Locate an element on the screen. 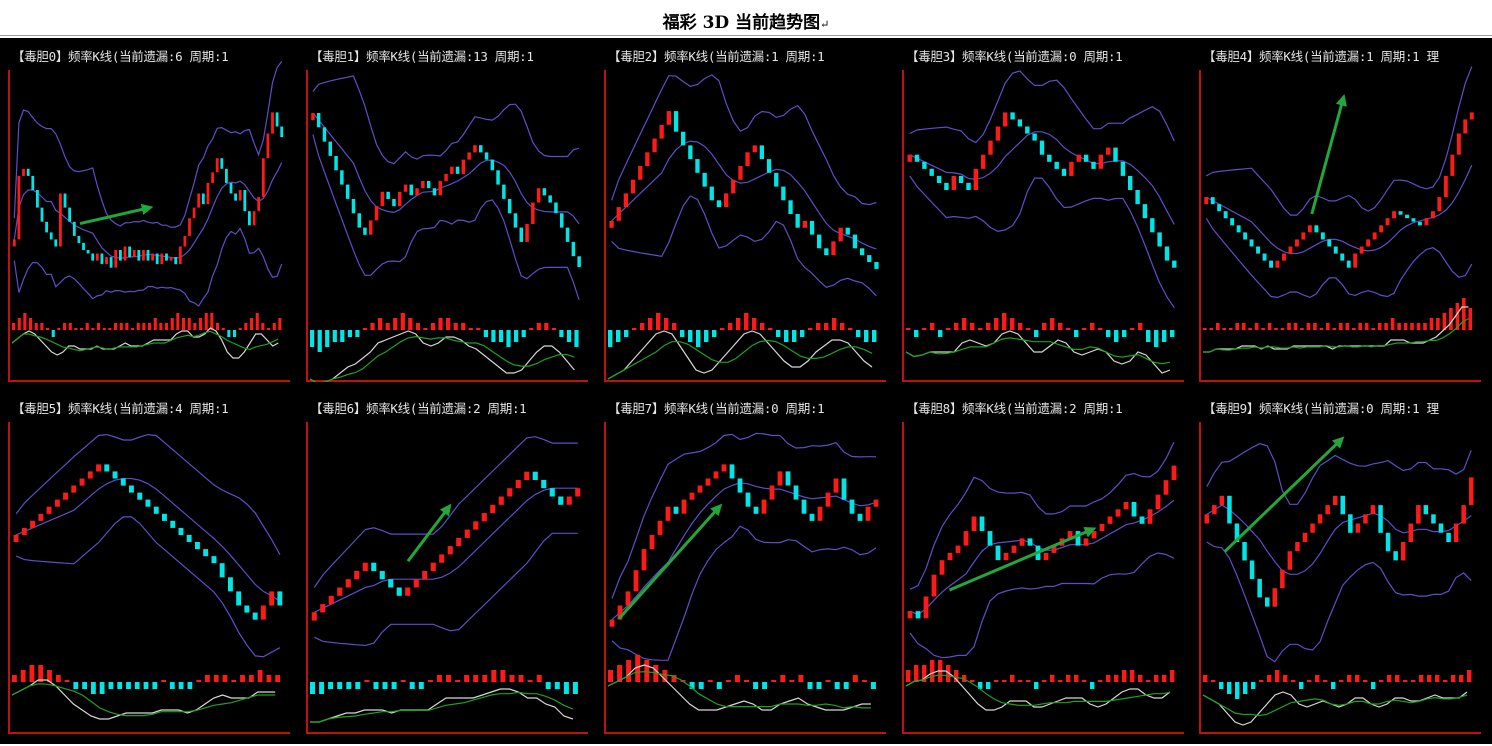 This screenshot has width=1492, height=746. panel-label: 【毒胆9】频率K线(当前遗漏:0 周期:1 理 is located at coordinates (1321, 408).